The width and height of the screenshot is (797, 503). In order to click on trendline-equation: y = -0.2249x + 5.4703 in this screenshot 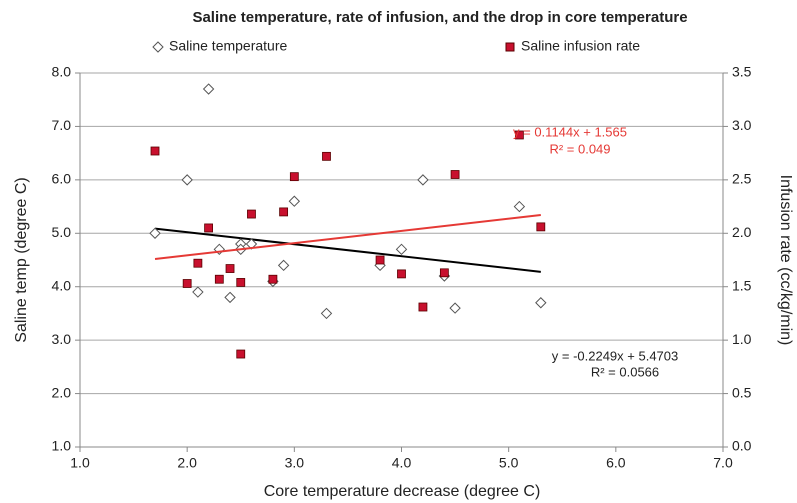, I will do `click(615, 355)`.